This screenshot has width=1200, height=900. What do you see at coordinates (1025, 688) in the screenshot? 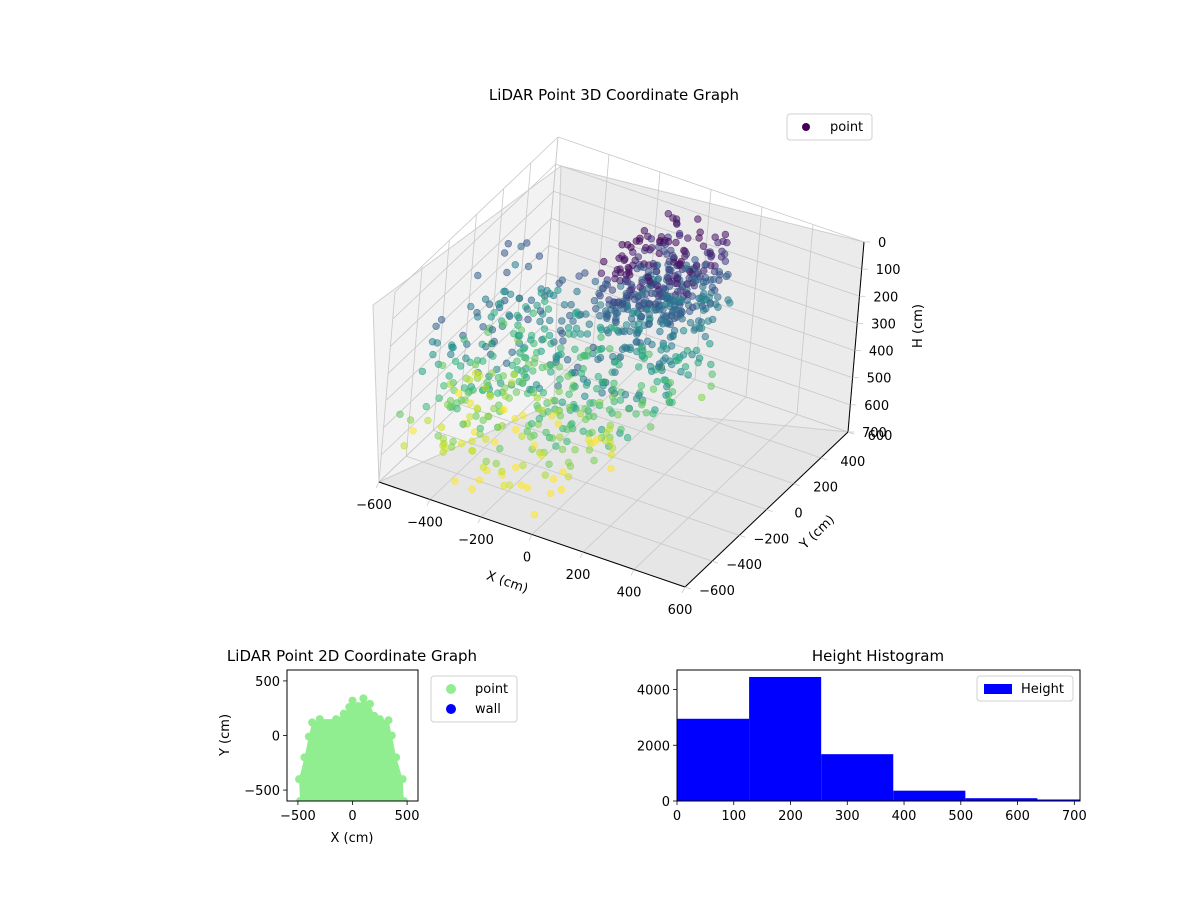
I see `legend-histogram: Height` at bounding box center [1025, 688].